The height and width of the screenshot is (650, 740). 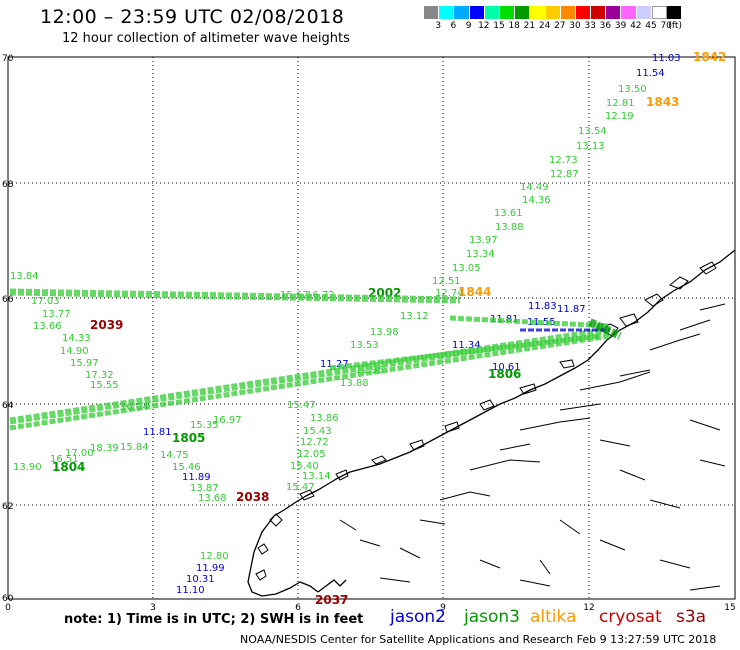 What do you see at coordinates (480, 254) in the screenshot?
I see `wave-height-label: 13.34` at bounding box center [480, 254].